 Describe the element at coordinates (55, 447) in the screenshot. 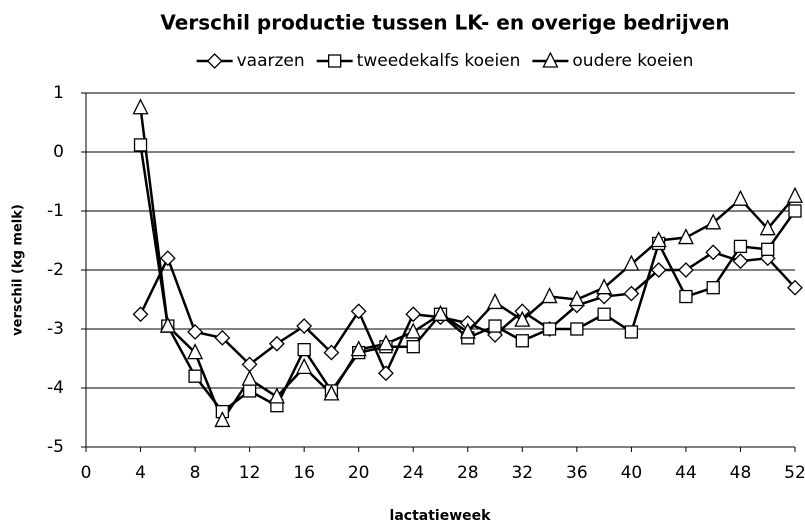

I see `y-tick-label: -5` at that location.